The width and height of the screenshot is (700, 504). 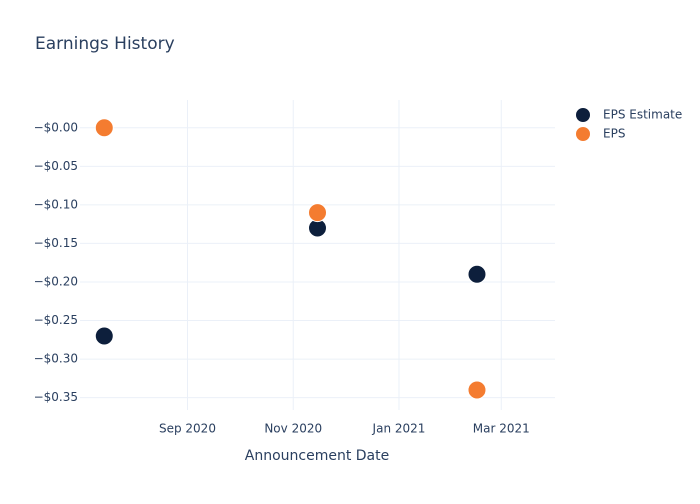 What do you see at coordinates (56, 397) in the screenshot?
I see `y-tick-label: −$0.35` at bounding box center [56, 397].